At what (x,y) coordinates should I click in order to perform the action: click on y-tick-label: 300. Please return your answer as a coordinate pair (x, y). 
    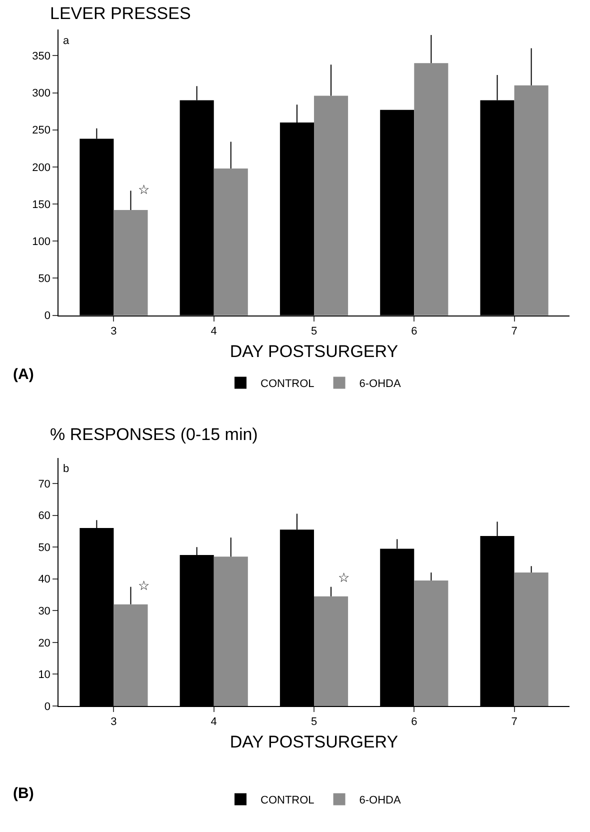
    Looking at the image, I should click on (41, 94).